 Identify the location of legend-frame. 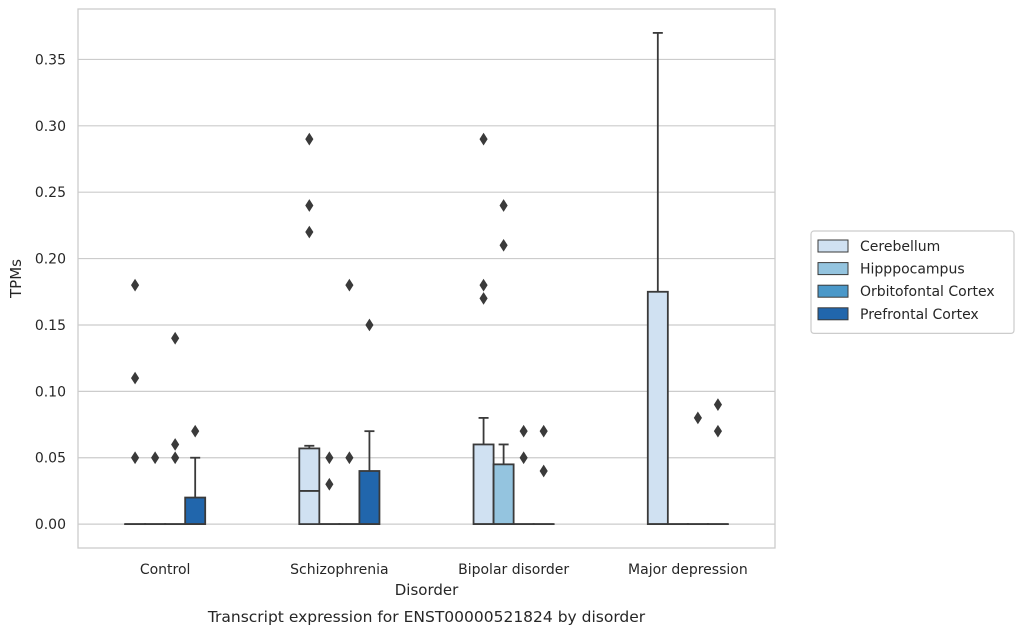
(912, 282).